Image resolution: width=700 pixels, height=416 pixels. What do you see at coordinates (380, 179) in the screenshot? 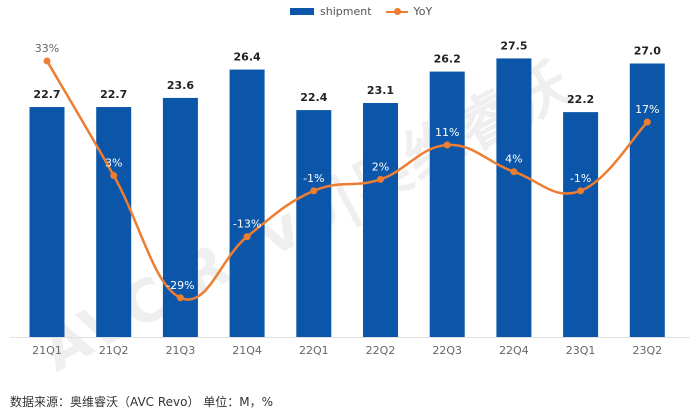
I see `yoy-point-22Q2` at bounding box center [380, 179].